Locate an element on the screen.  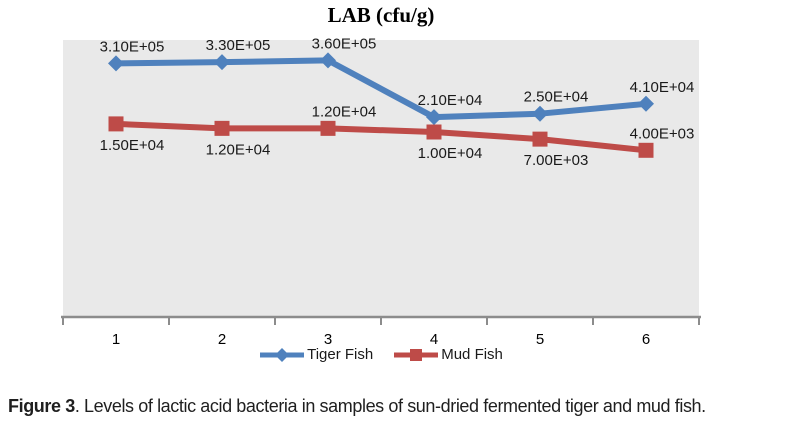
chart-title: LAB (cfu/g) is located at coordinates (381, 15).